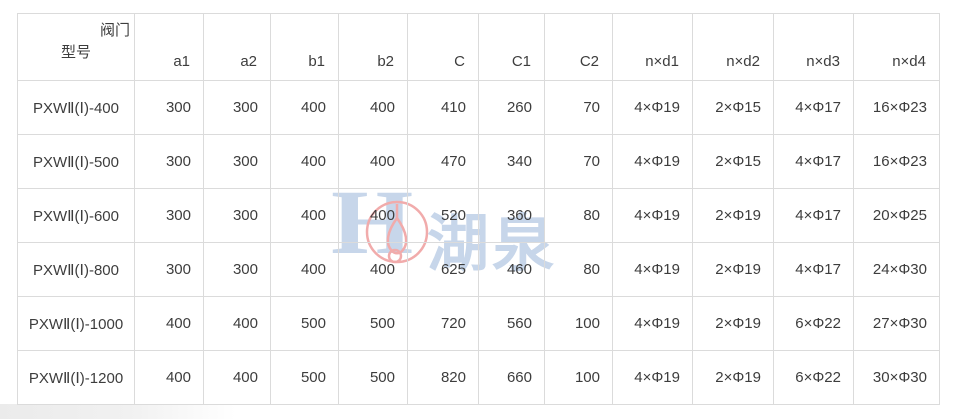  Describe the element at coordinates (443, 47) in the screenshot. I see `column-header-C: C` at that location.